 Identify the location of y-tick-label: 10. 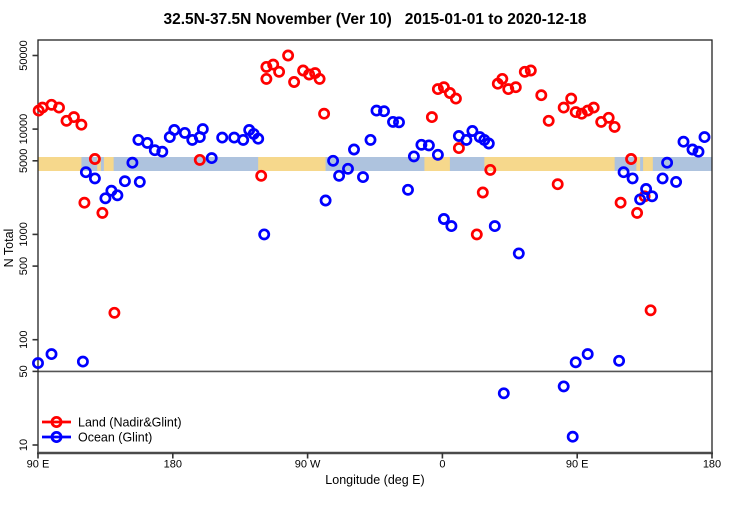
(24, 445).